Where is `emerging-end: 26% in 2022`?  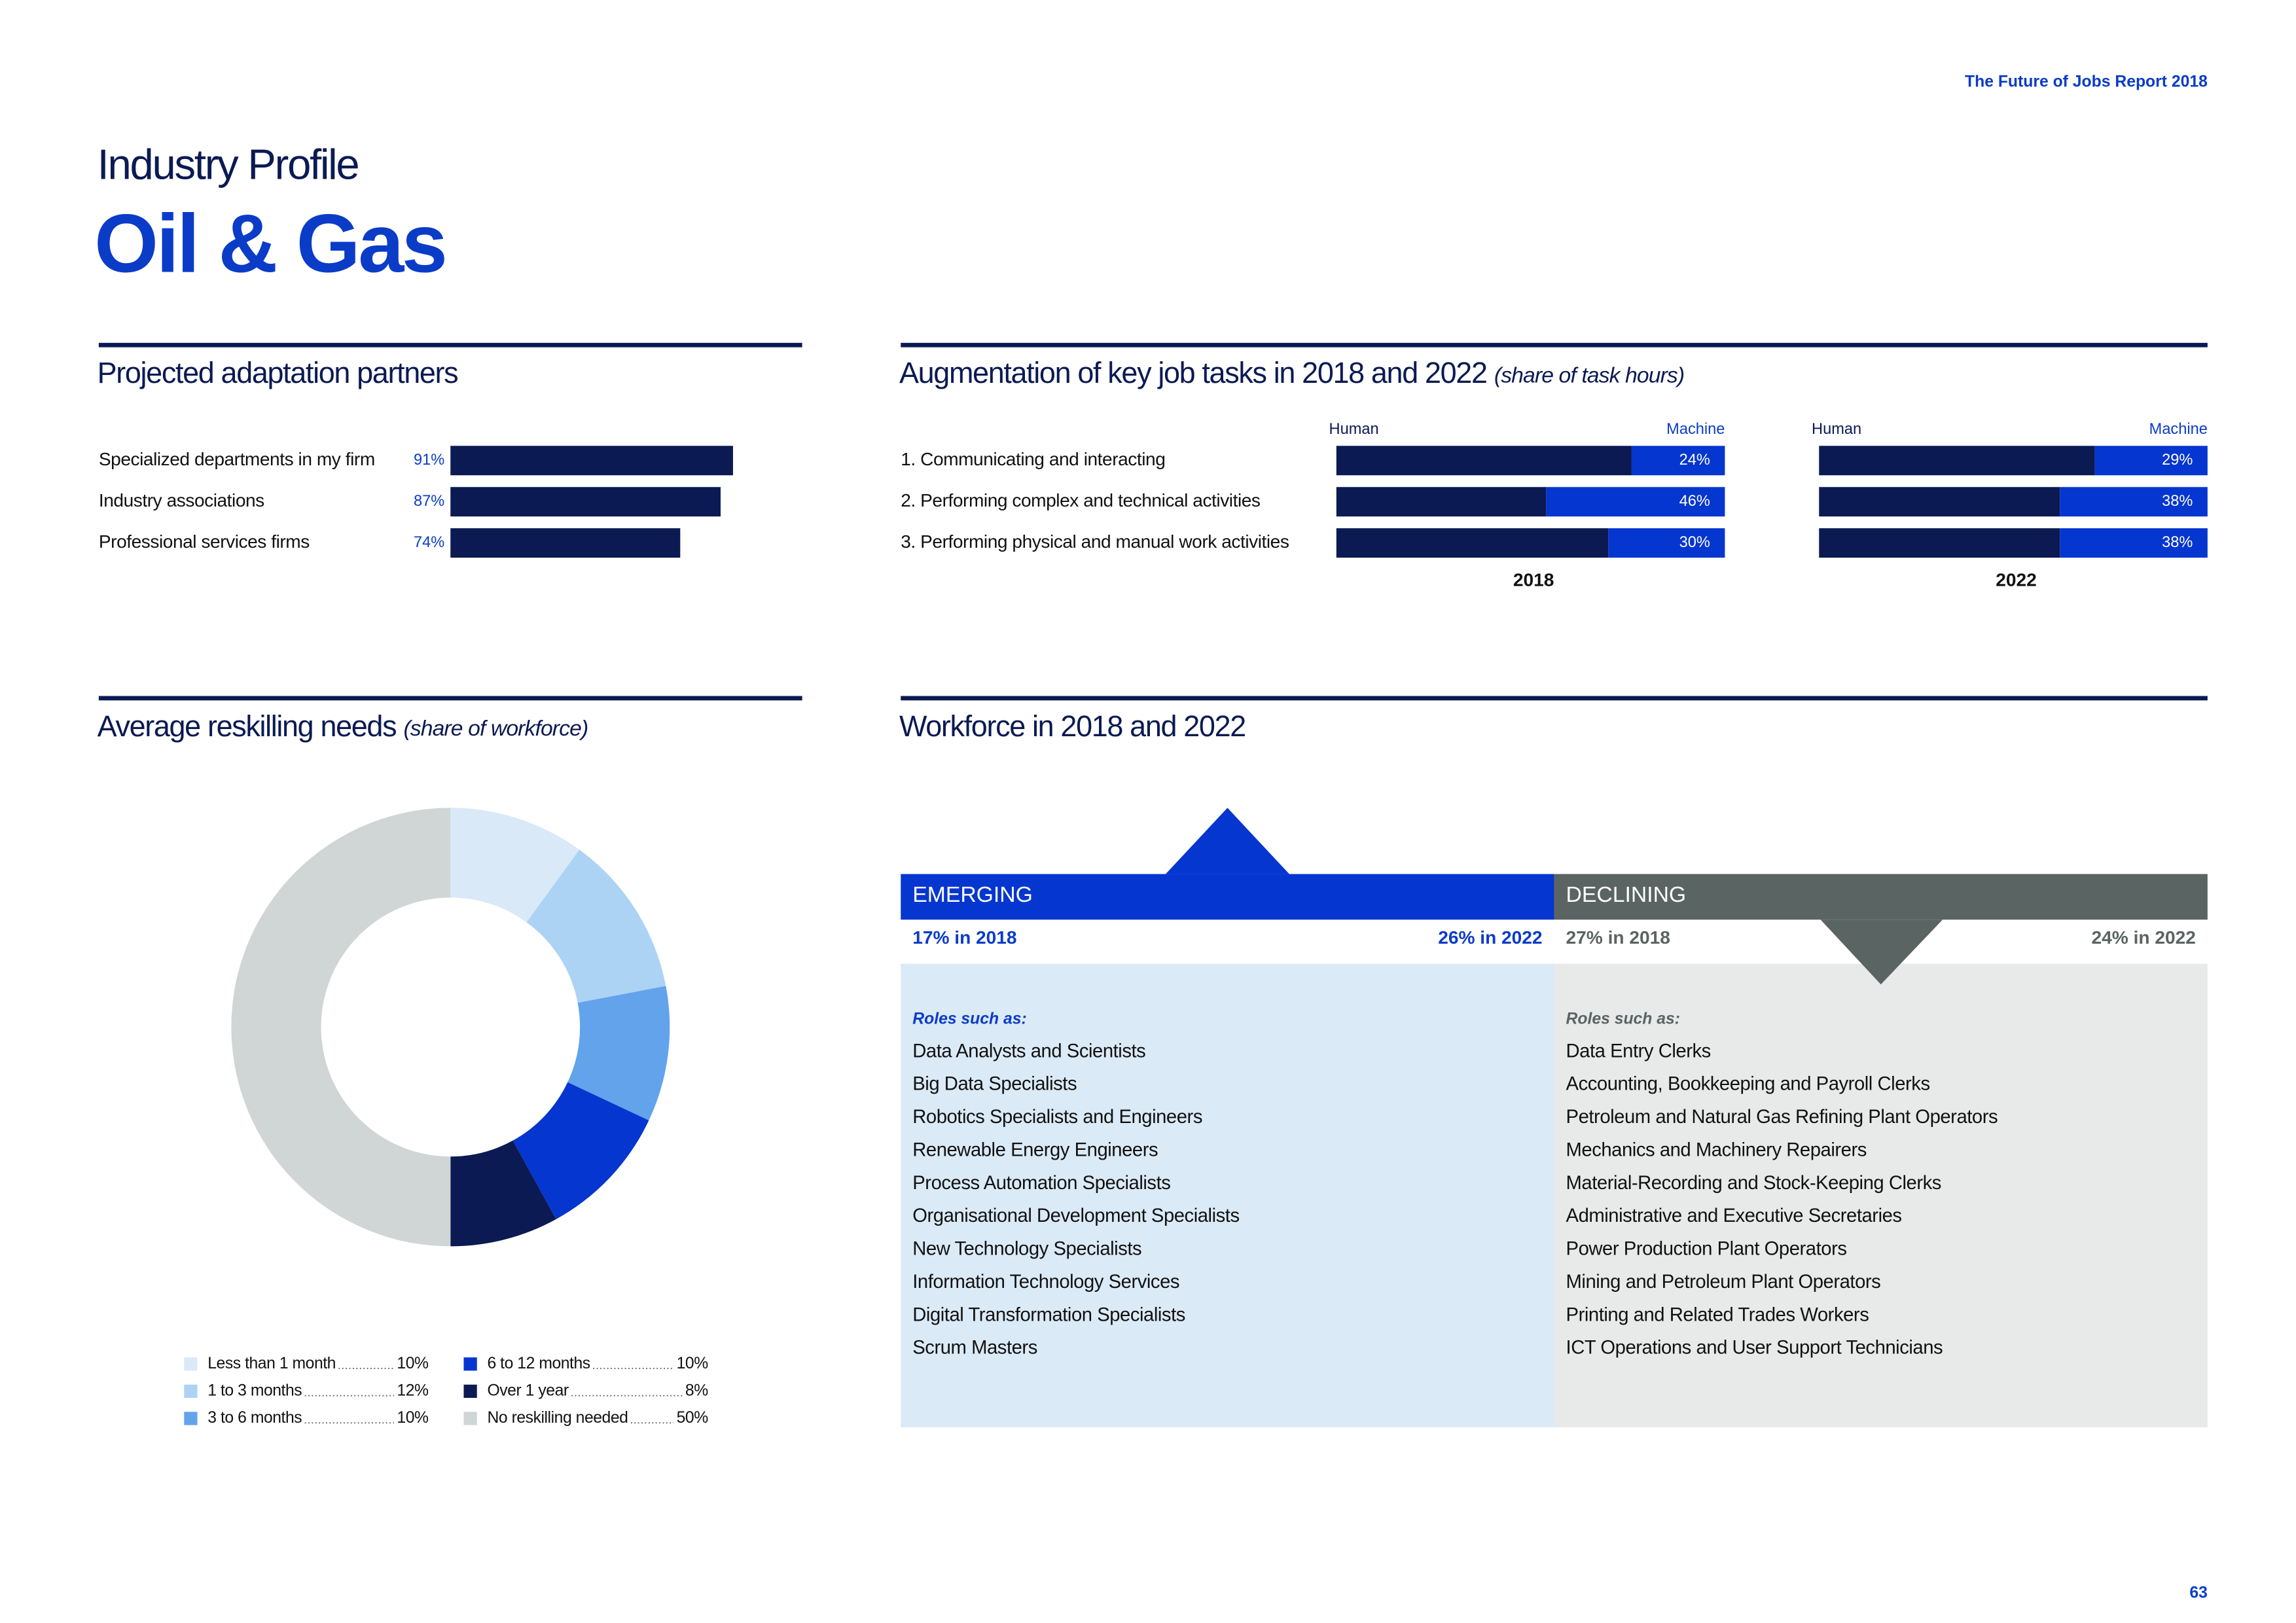
emerging-end: 26% in 2022 is located at coordinates (1490, 937).